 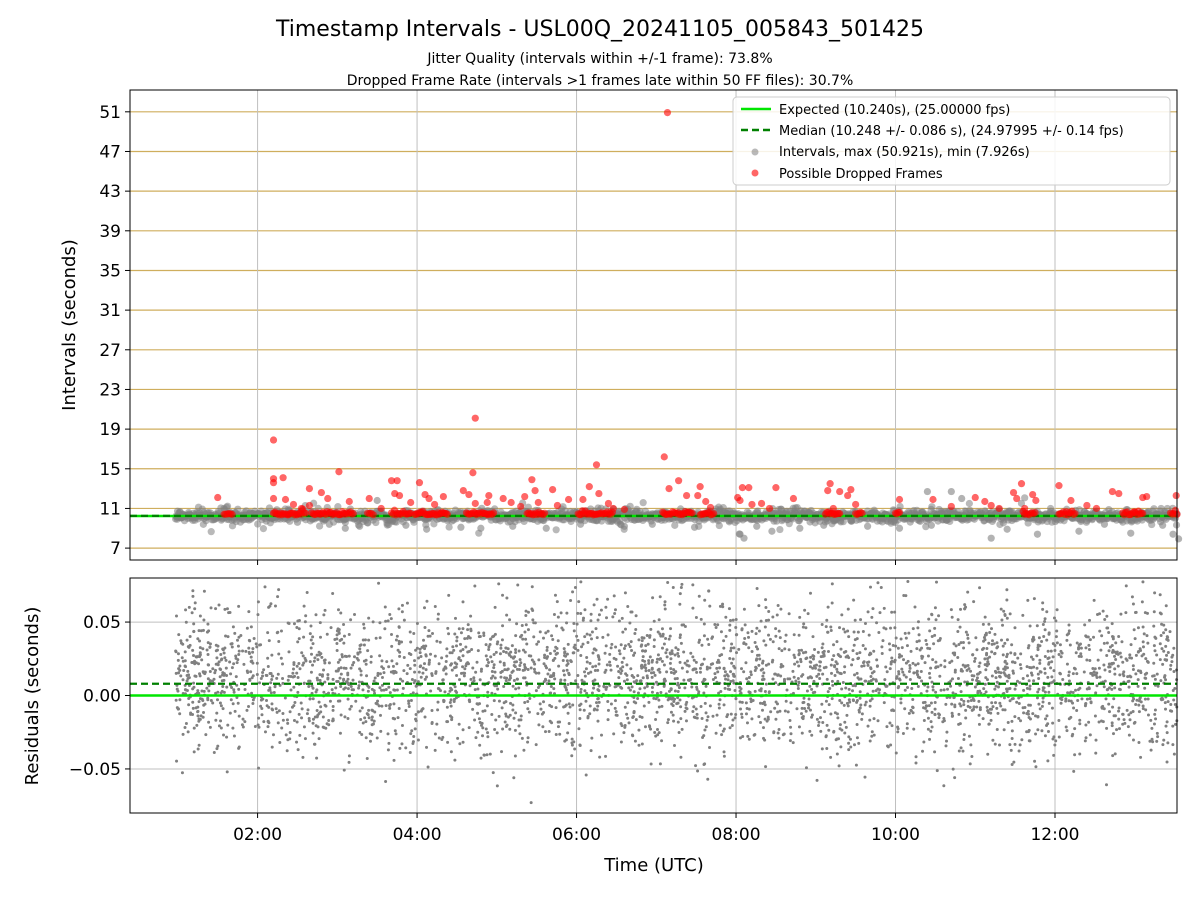 What do you see at coordinates (110, 192) in the screenshot?
I see `intervals-ytick-label: 43` at bounding box center [110, 192].